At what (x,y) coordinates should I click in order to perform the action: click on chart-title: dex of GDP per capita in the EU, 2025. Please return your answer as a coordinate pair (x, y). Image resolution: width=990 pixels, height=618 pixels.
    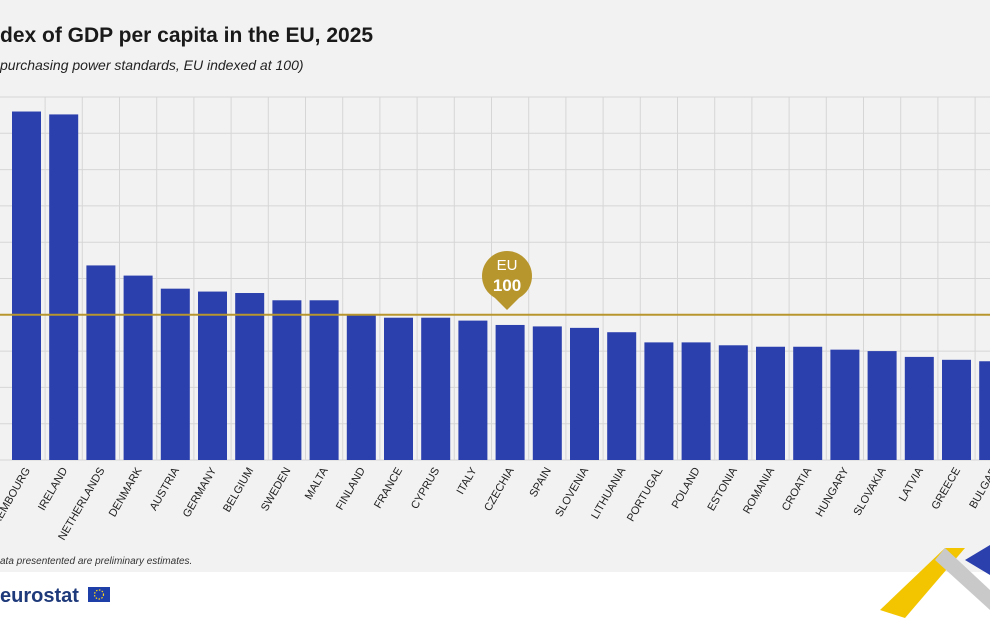
    Looking at the image, I should click on (186, 35).